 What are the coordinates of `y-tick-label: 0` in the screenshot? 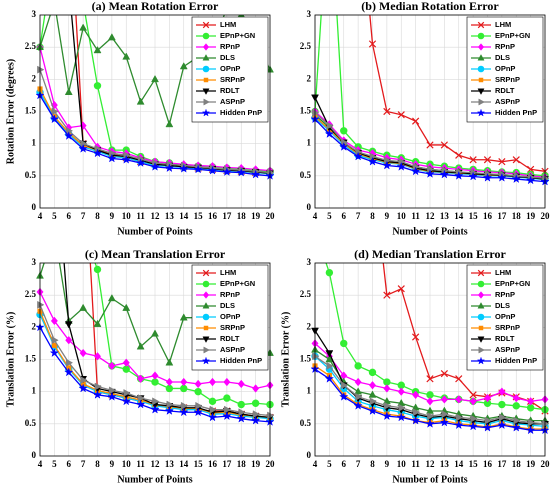 It's located at (309, 207).